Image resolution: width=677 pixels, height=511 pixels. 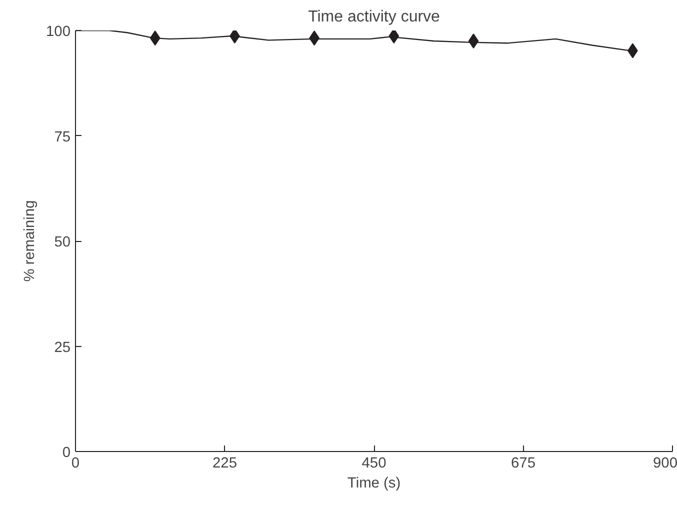 What do you see at coordinates (58, 32) in the screenshot?
I see `y-tick-label: 100` at bounding box center [58, 32].